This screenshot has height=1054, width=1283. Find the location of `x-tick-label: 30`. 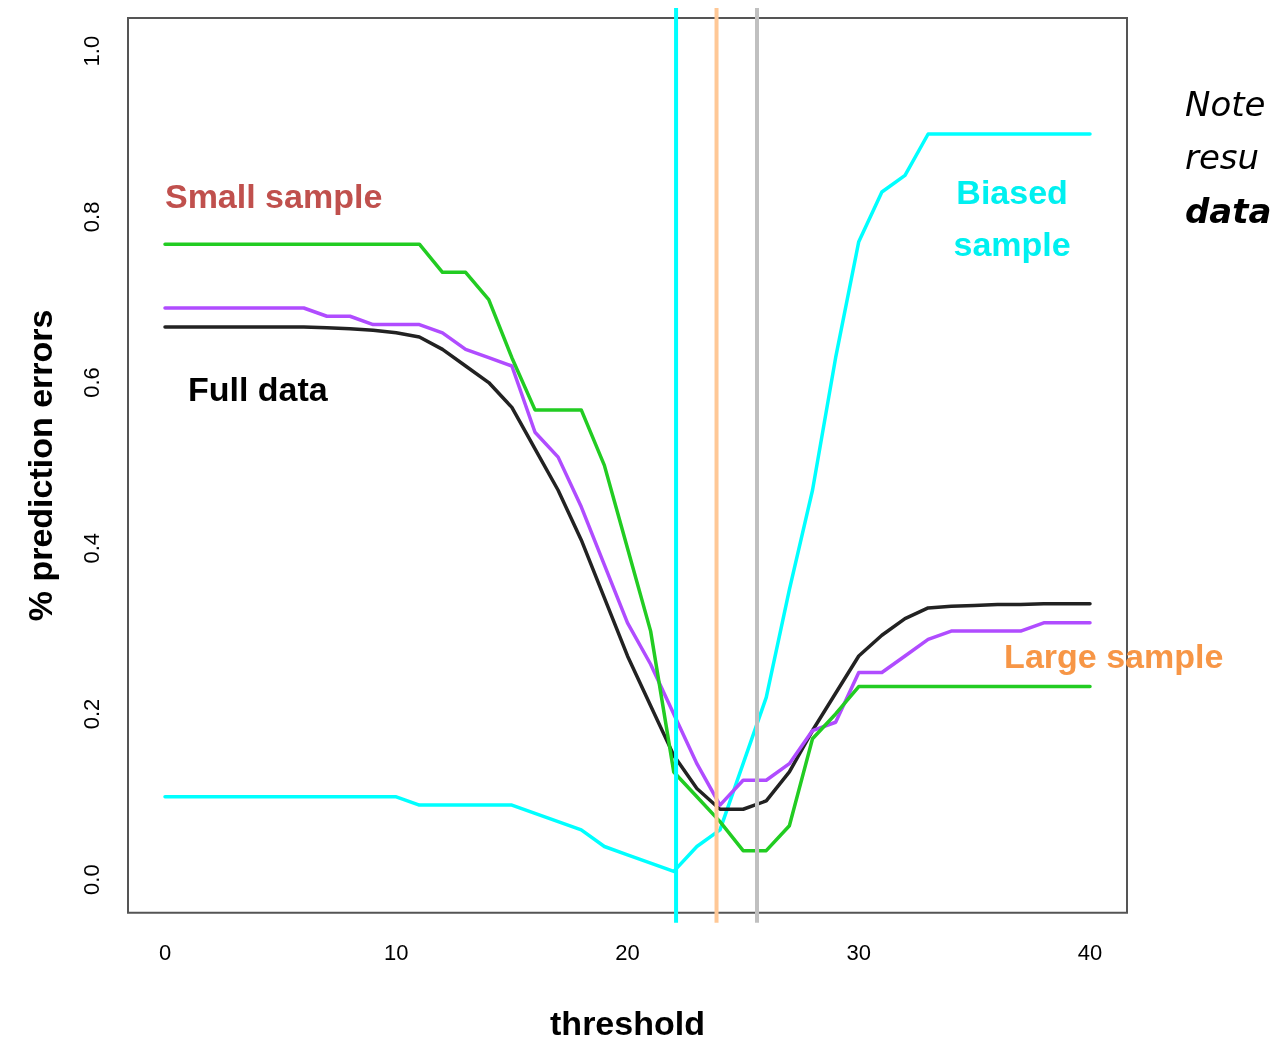

x-tick-label: 30 is located at coordinates (858, 953).